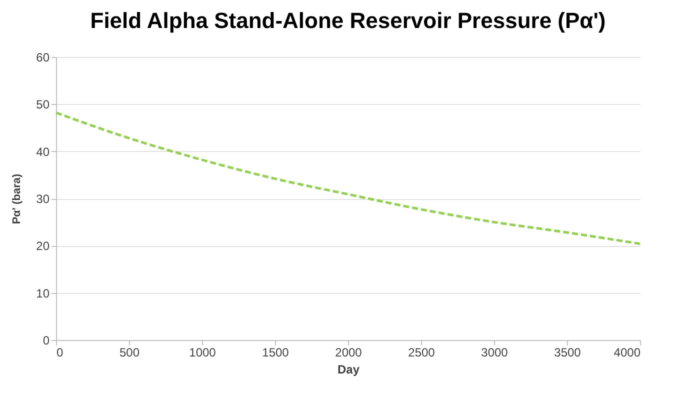 The height and width of the screenshot is (415, 681). What do you see at coordinates (129, 353) in the screenshot?
I see `x-tick-label: 500` at bounding box center [129, 353].